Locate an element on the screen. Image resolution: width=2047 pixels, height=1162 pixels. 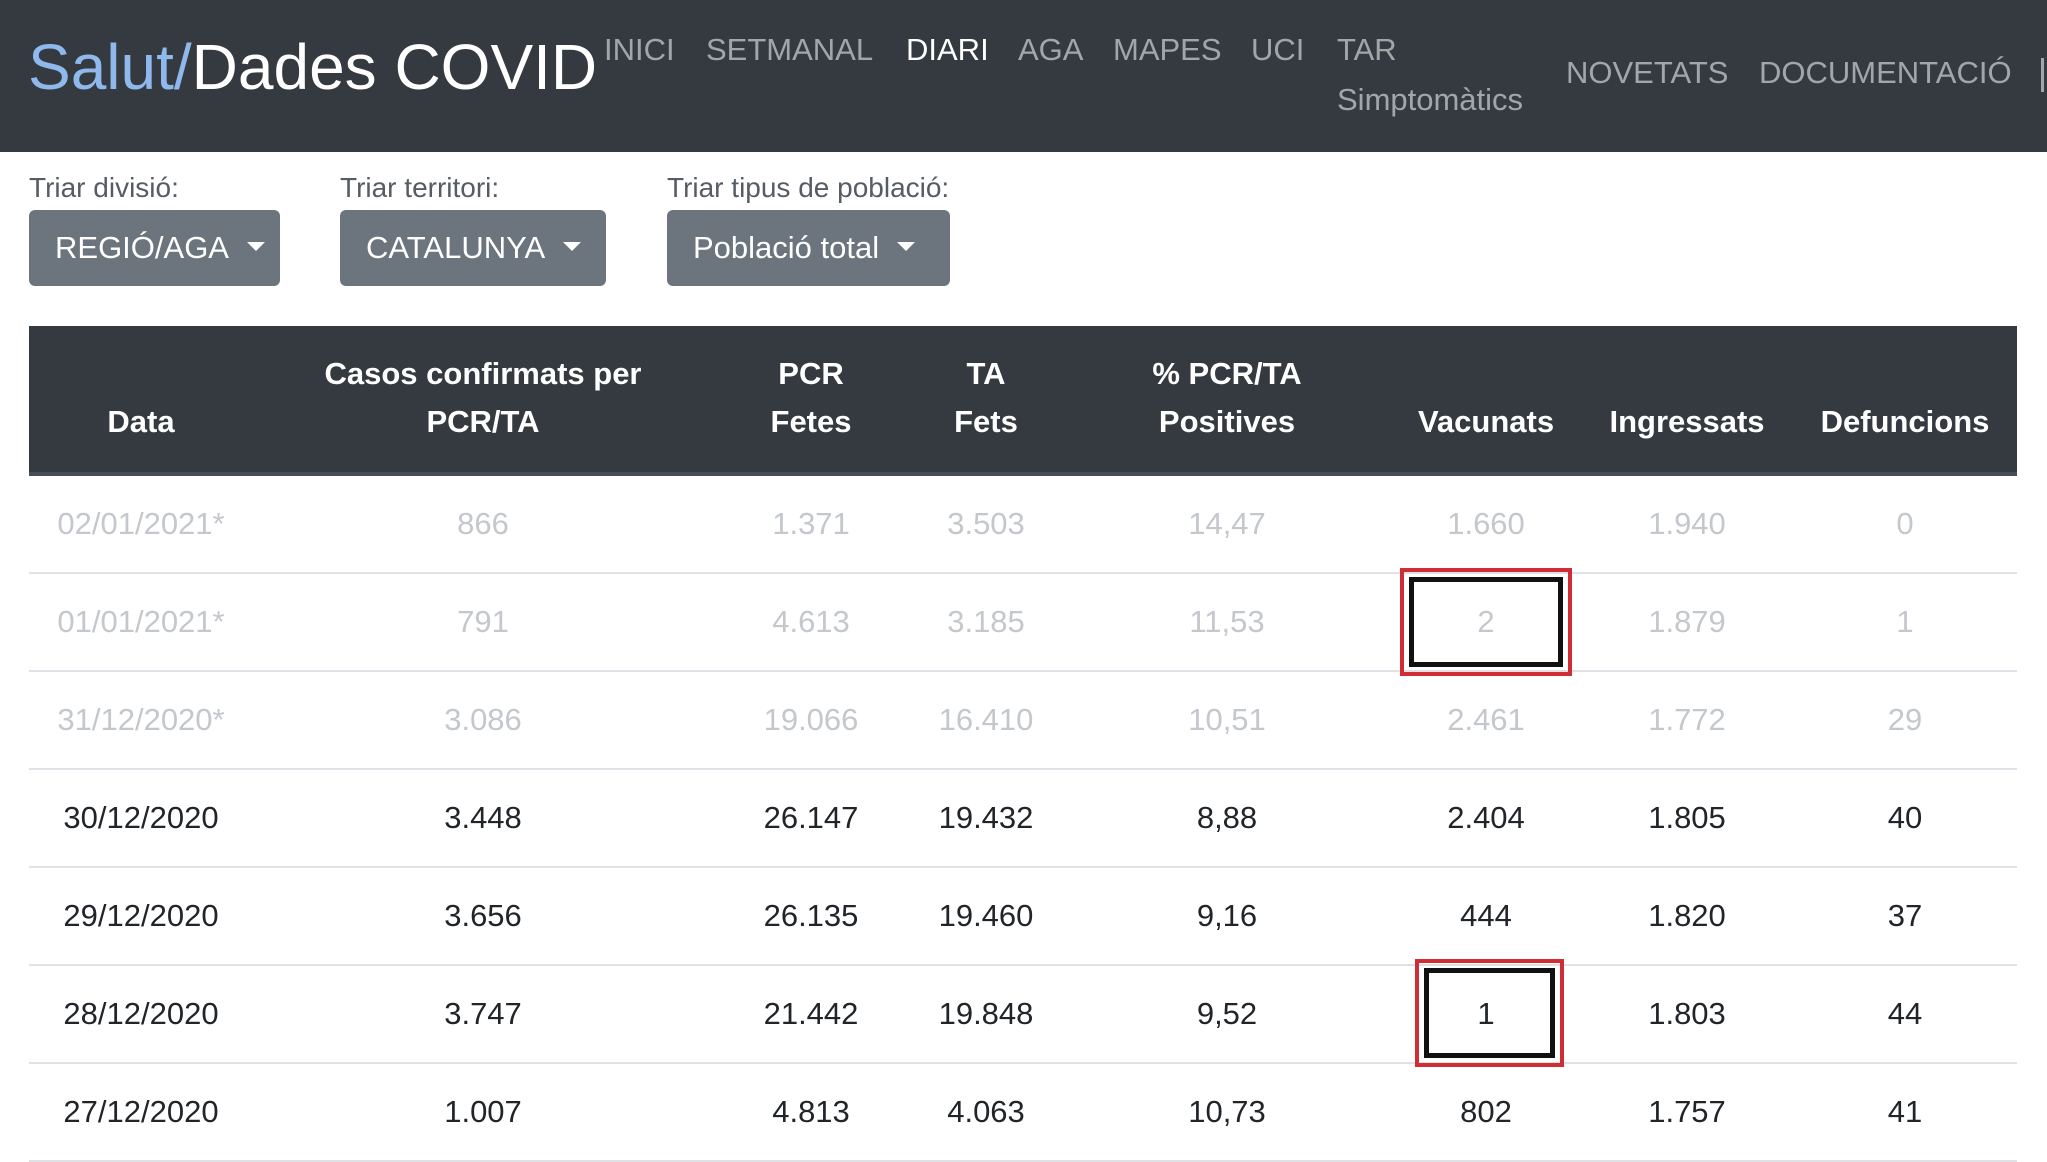
cell-data: 29/12/2020 is located at coordinates (141, 915).